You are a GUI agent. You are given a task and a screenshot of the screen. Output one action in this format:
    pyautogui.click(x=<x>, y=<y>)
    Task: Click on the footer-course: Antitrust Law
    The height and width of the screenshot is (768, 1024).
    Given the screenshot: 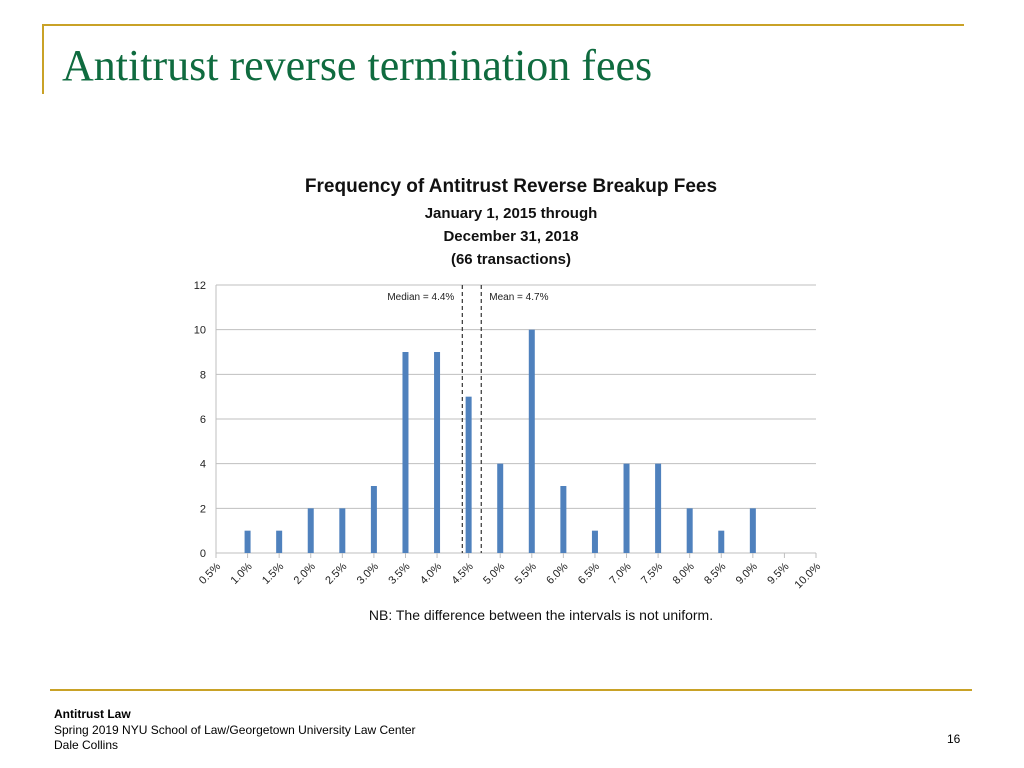 What is the action you would take?
    pyautogui.click(x=92, y=714)
    